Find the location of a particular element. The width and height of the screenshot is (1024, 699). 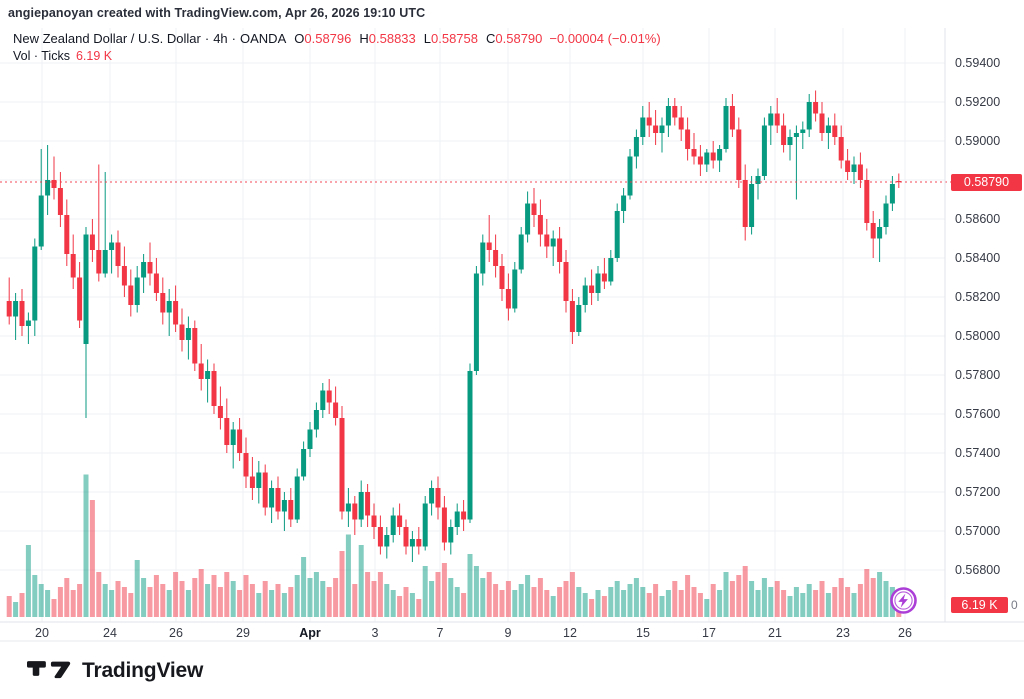

low-letter: L is located at coordinates (427, 38).